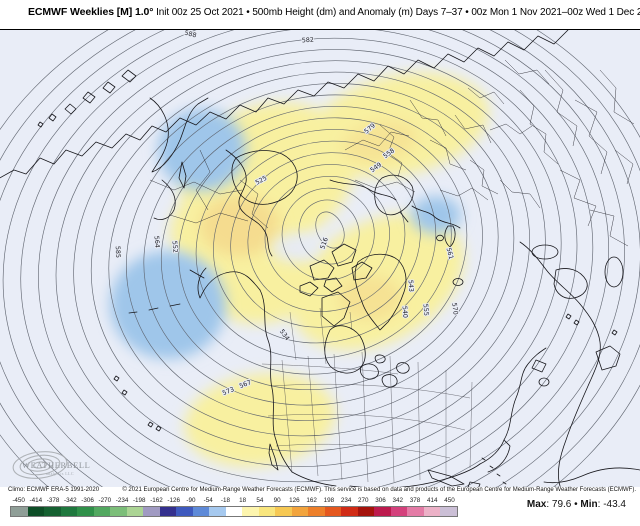 The width and height of the screenshot is (640, 526). What do you see at coordinates (243, 500) in the screenshot?
I see `colorbar-tick: 18` at bounding box center [243, 500].